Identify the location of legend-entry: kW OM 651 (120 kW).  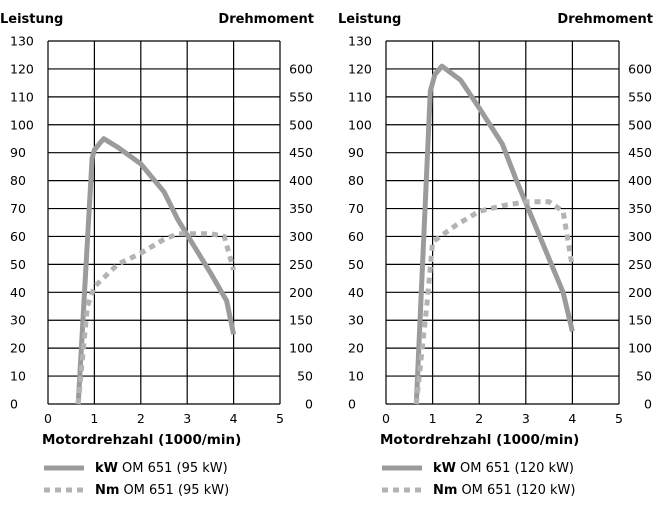
(503, 468).